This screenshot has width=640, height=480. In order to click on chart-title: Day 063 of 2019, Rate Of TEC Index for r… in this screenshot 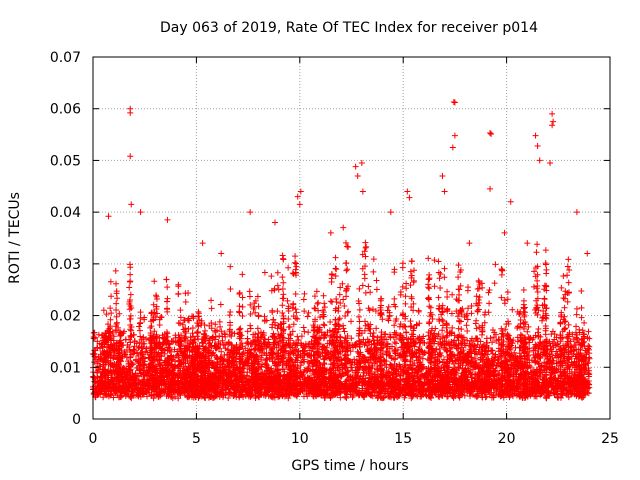, I will do `click(349, 28)`.